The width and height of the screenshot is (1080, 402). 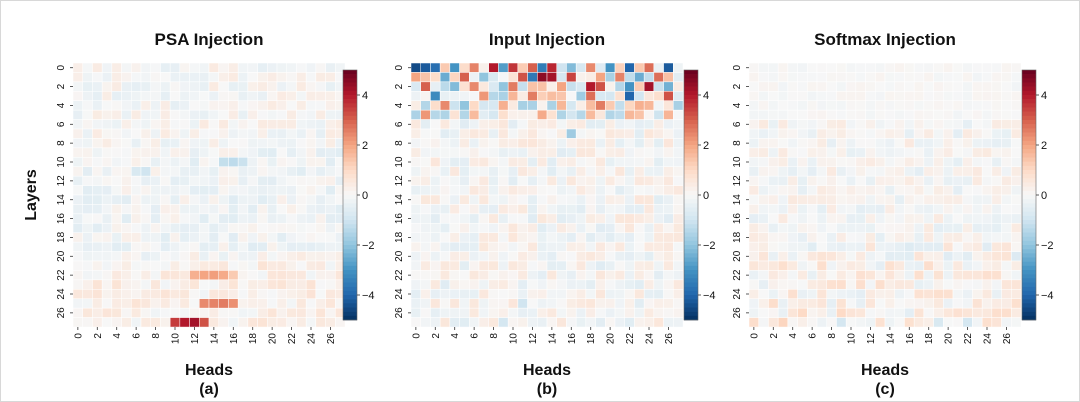 I want to click on x-tick-label: 12, so click(x=195, y=339).